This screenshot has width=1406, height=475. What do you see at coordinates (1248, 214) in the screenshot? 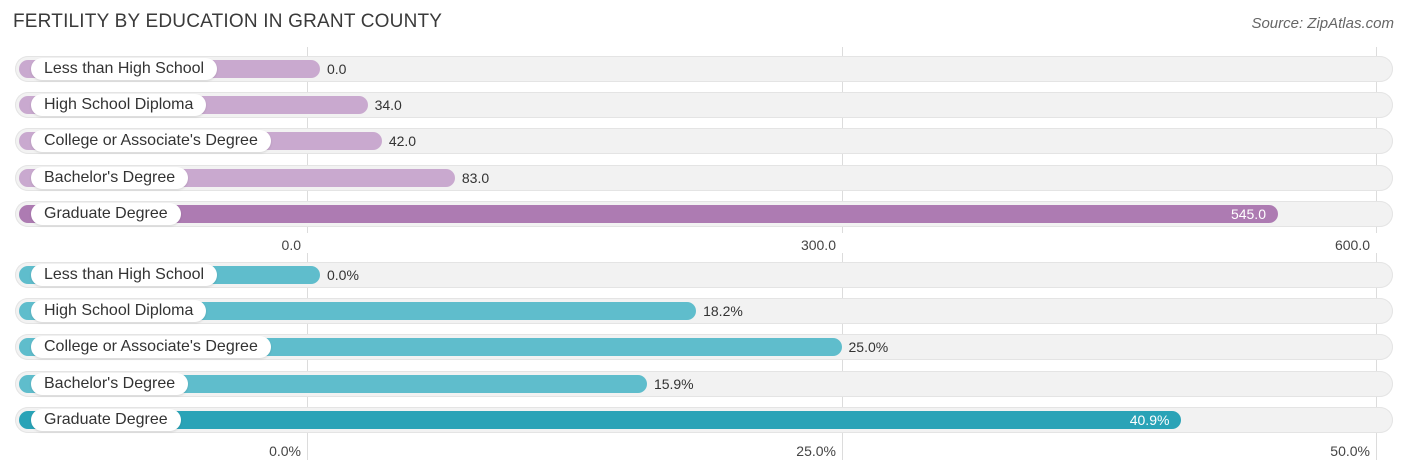
I see `value-label: 545.0` at bounding box center [1248, 214].